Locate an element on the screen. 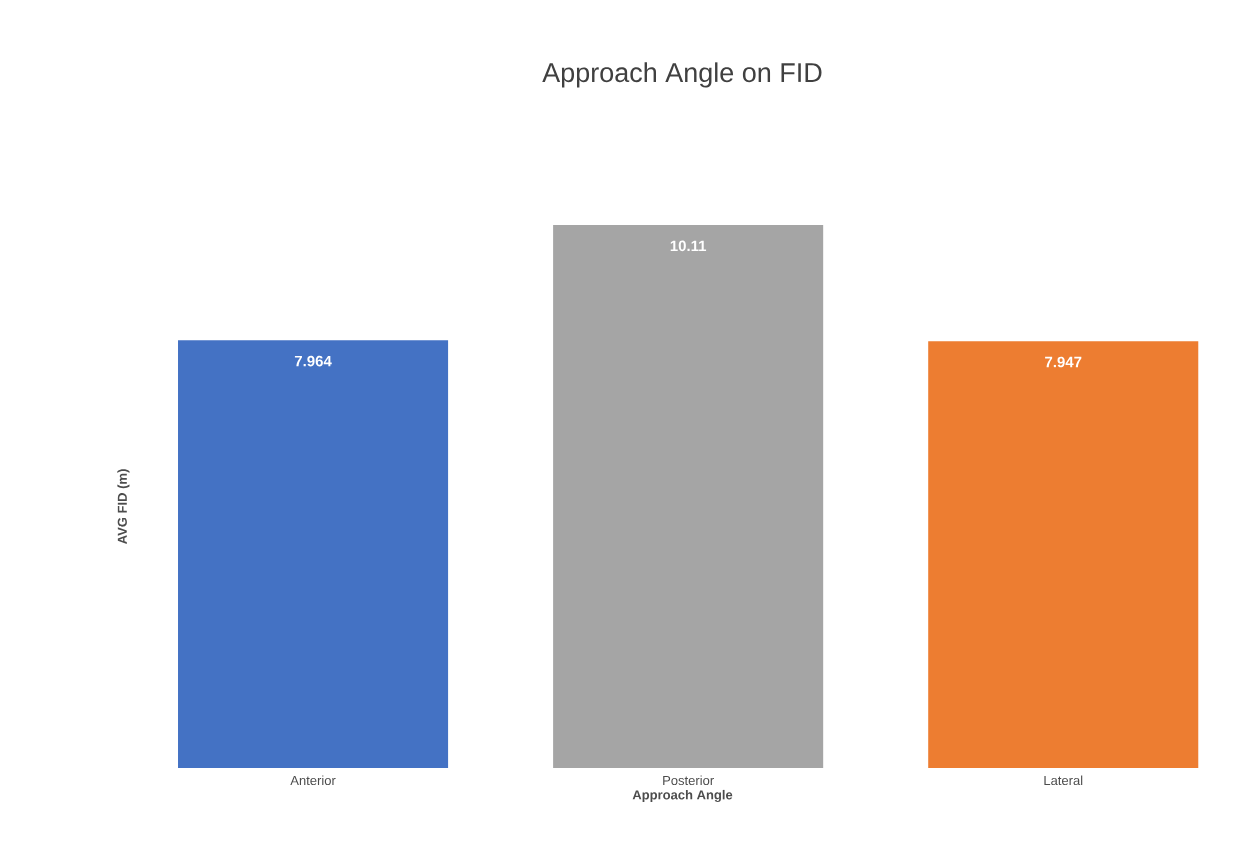 Image resolution: width=1235 pixels, height=851 pixels. data-label: 7.947 is located at coordinates (1063, 362).